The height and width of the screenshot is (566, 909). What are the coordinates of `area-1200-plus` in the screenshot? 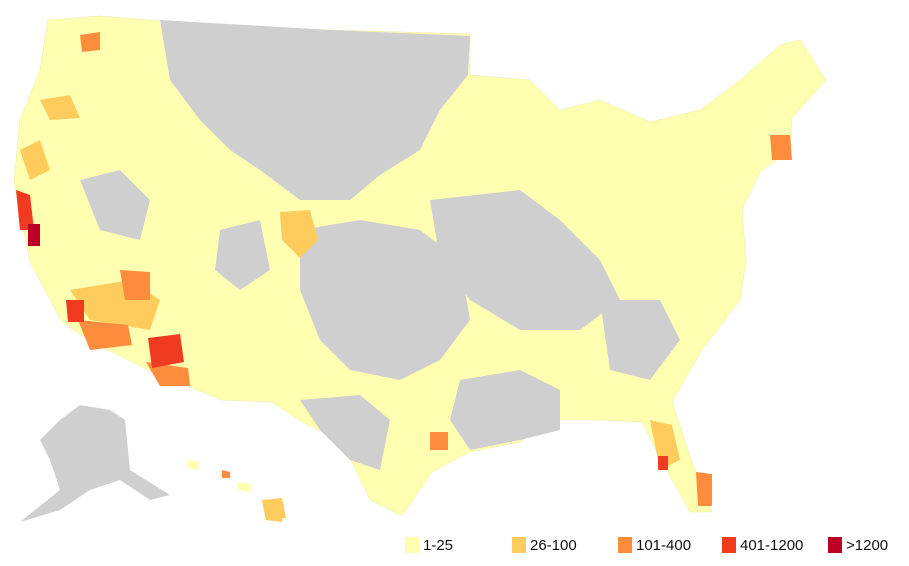 It's located at (34, 235).